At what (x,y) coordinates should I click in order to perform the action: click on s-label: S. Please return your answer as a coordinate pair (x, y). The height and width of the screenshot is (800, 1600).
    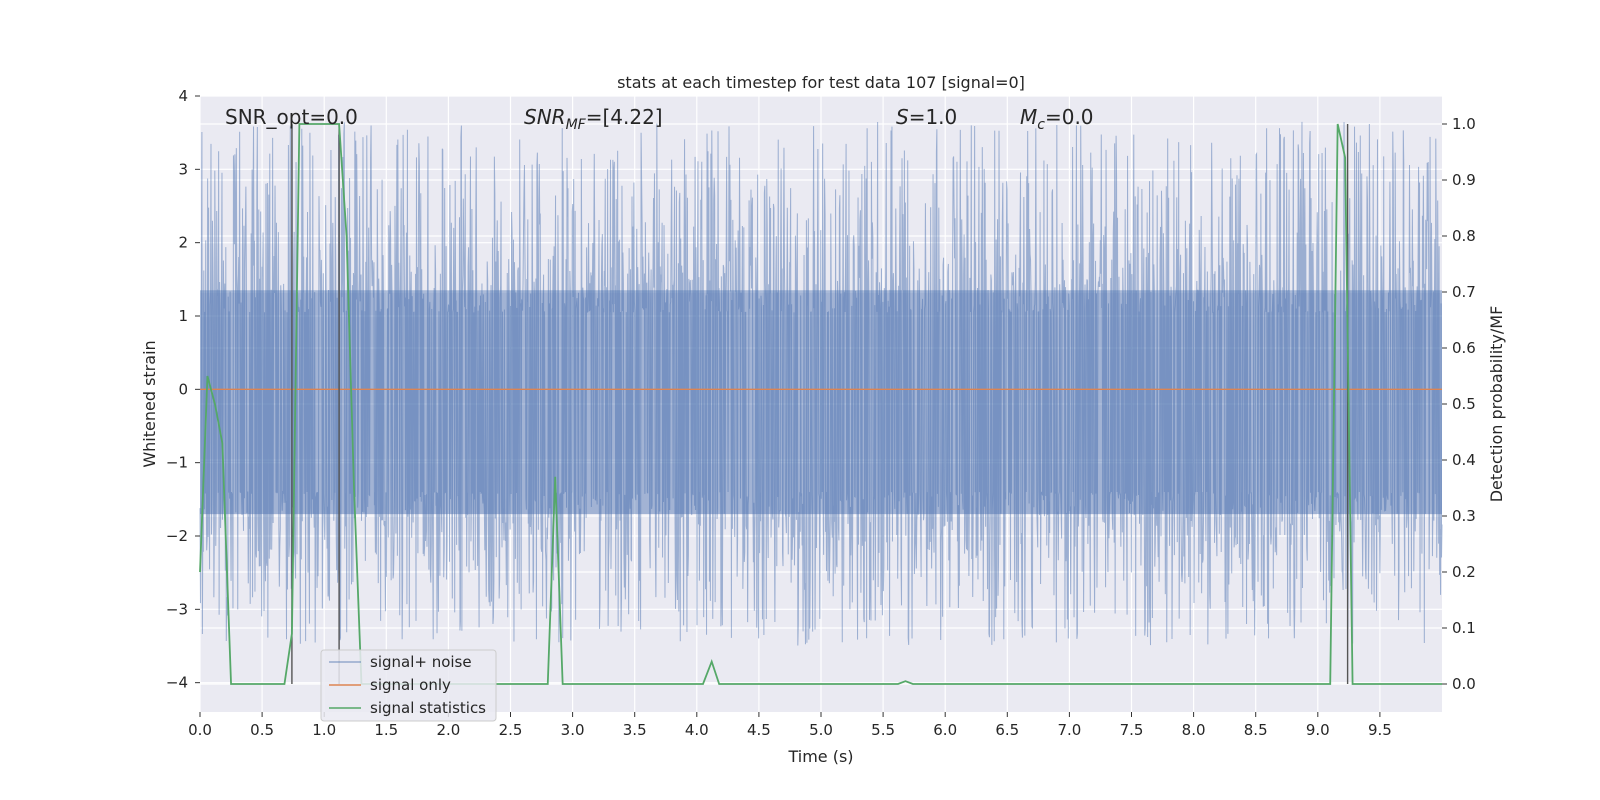
    Looking at the image, I should click on (902, 117).